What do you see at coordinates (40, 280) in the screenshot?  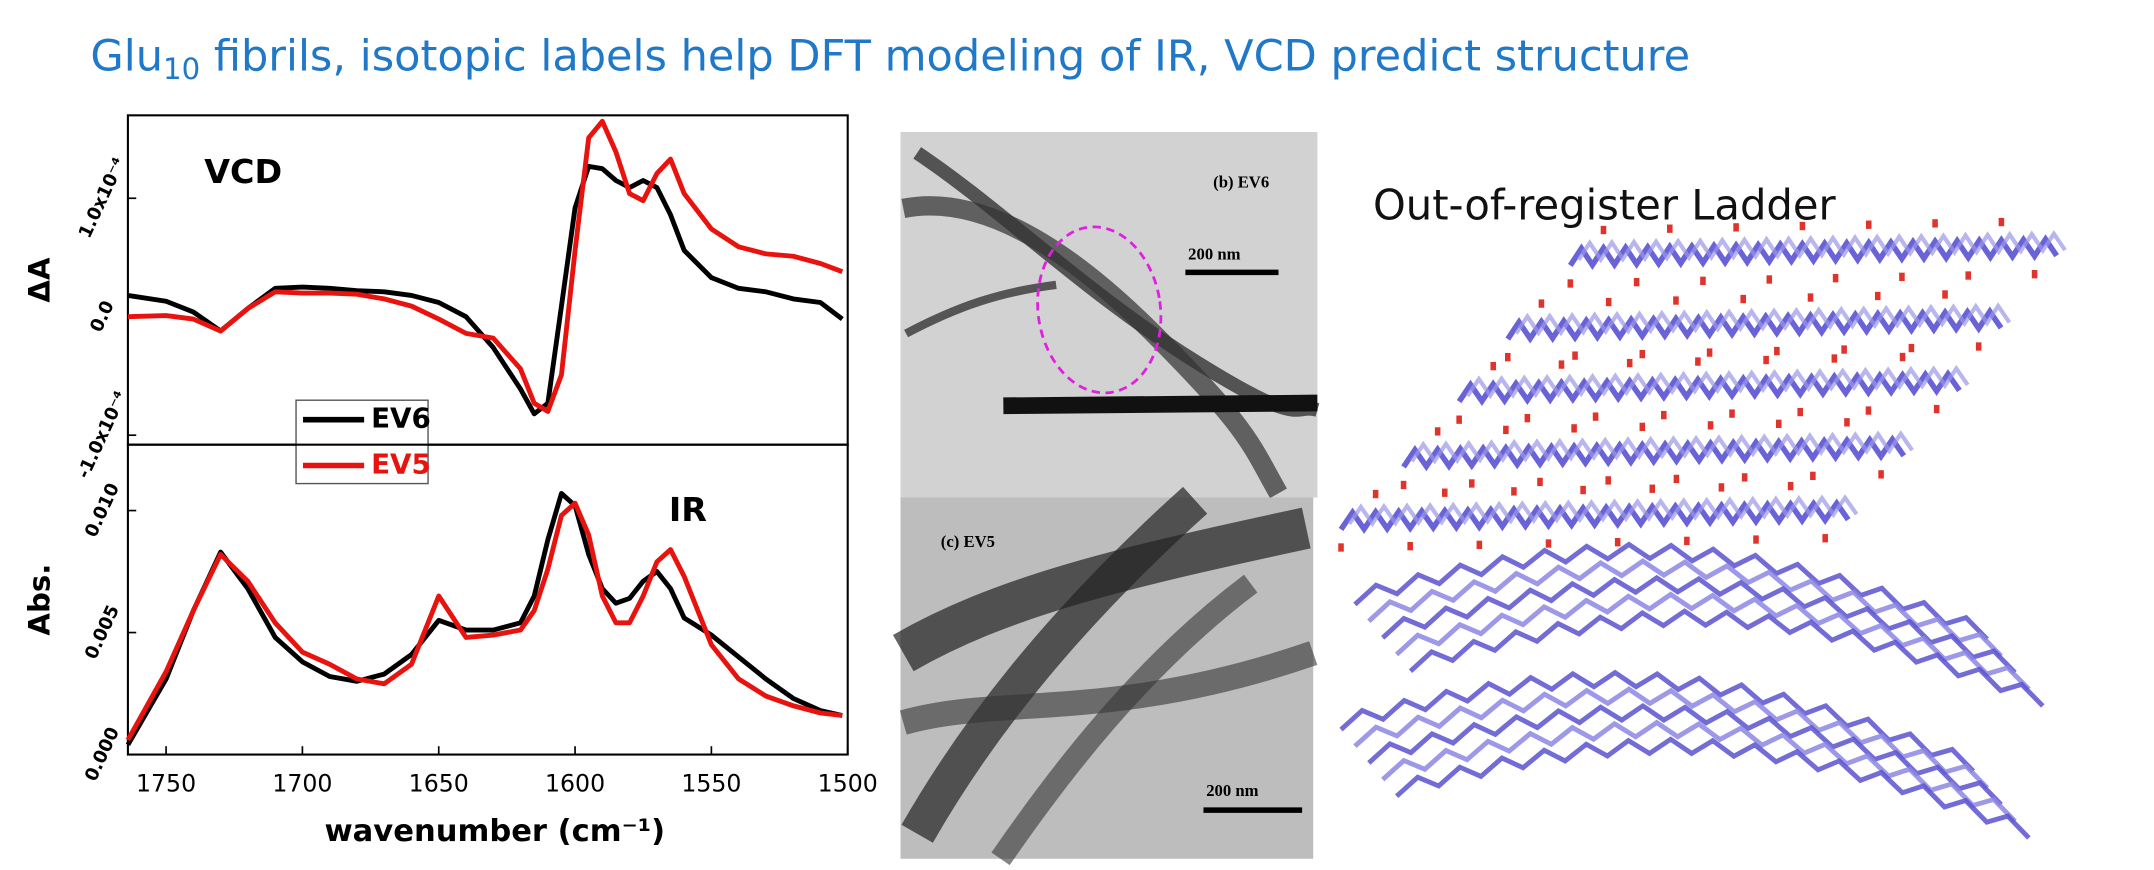 I see `y-axis-label: ΔA` at bounding box center [40, 280].